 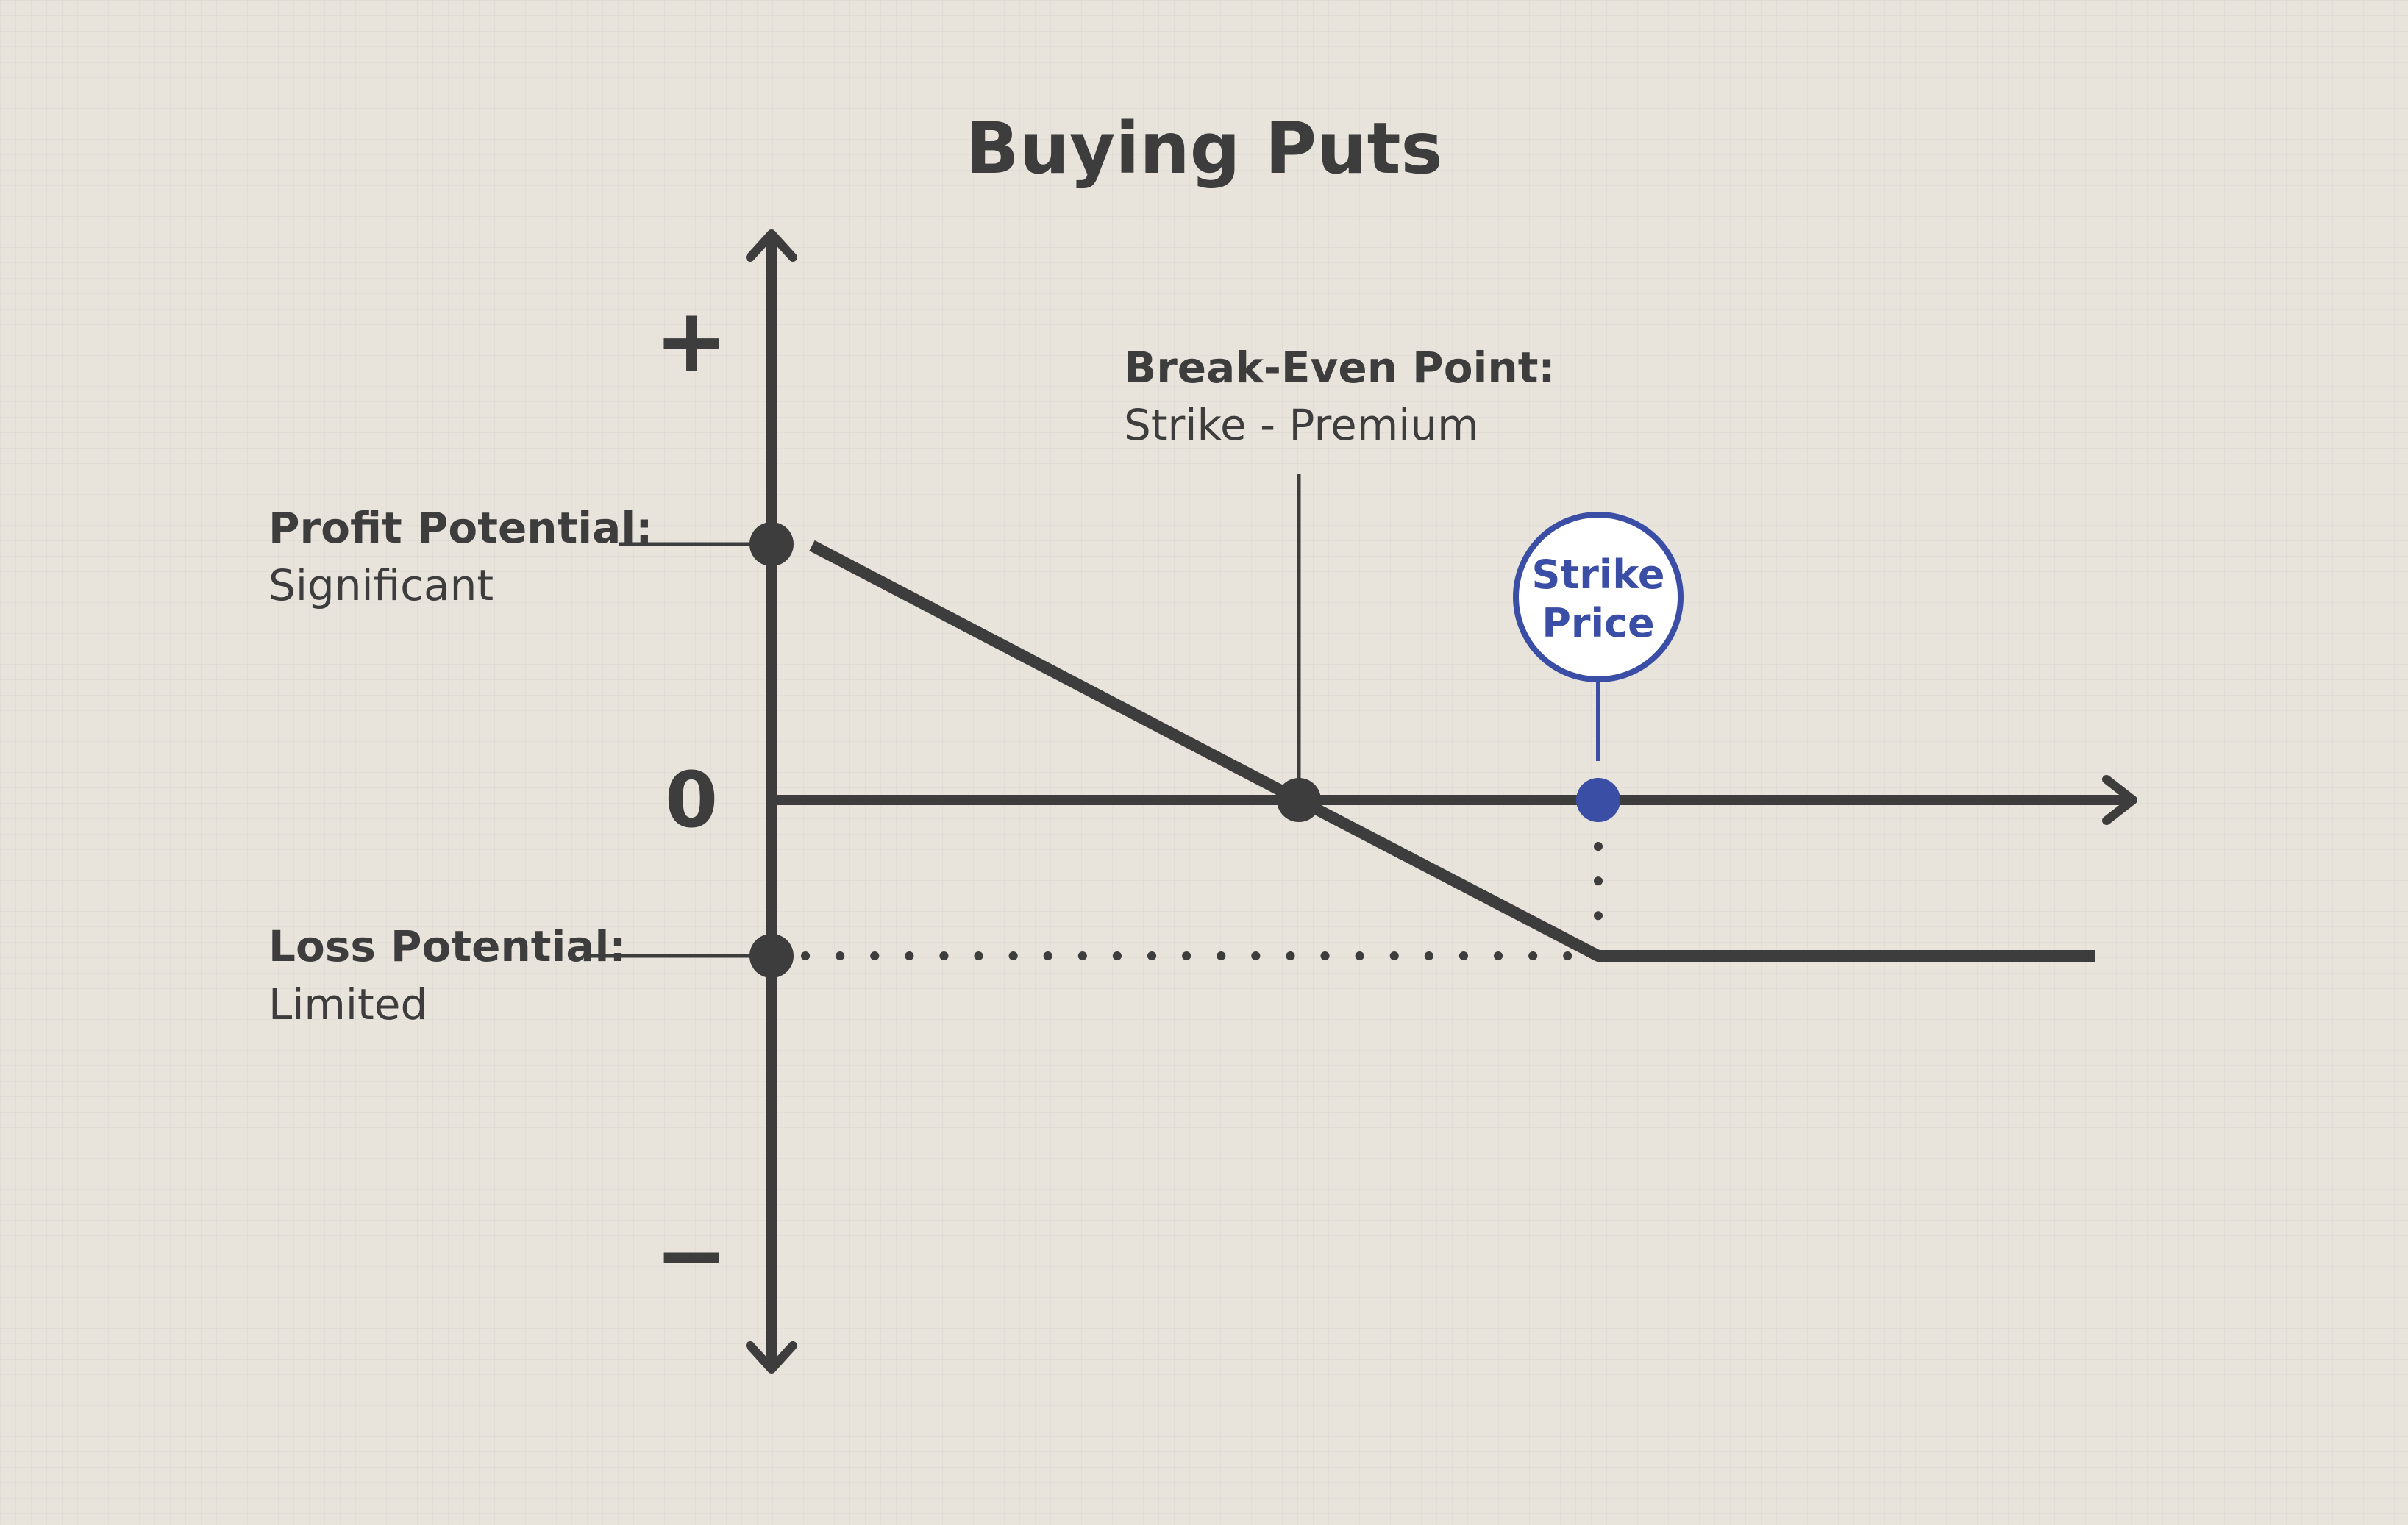 I want to click on plus-sign-label: +, so click(x=692, y=342).